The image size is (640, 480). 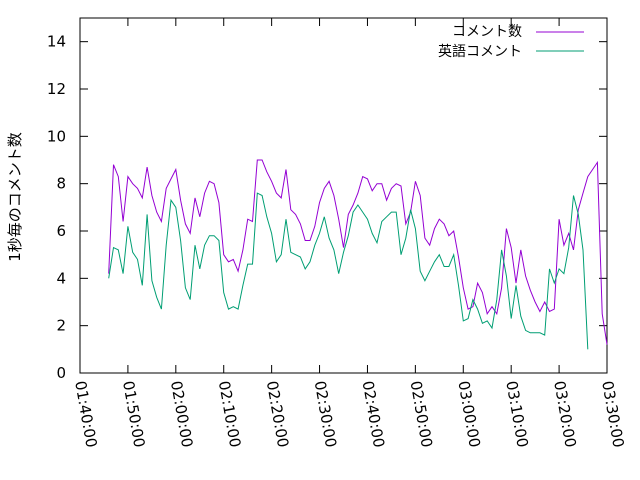 I want to click on y-tick-label: 6, so click(x=61, y=231).